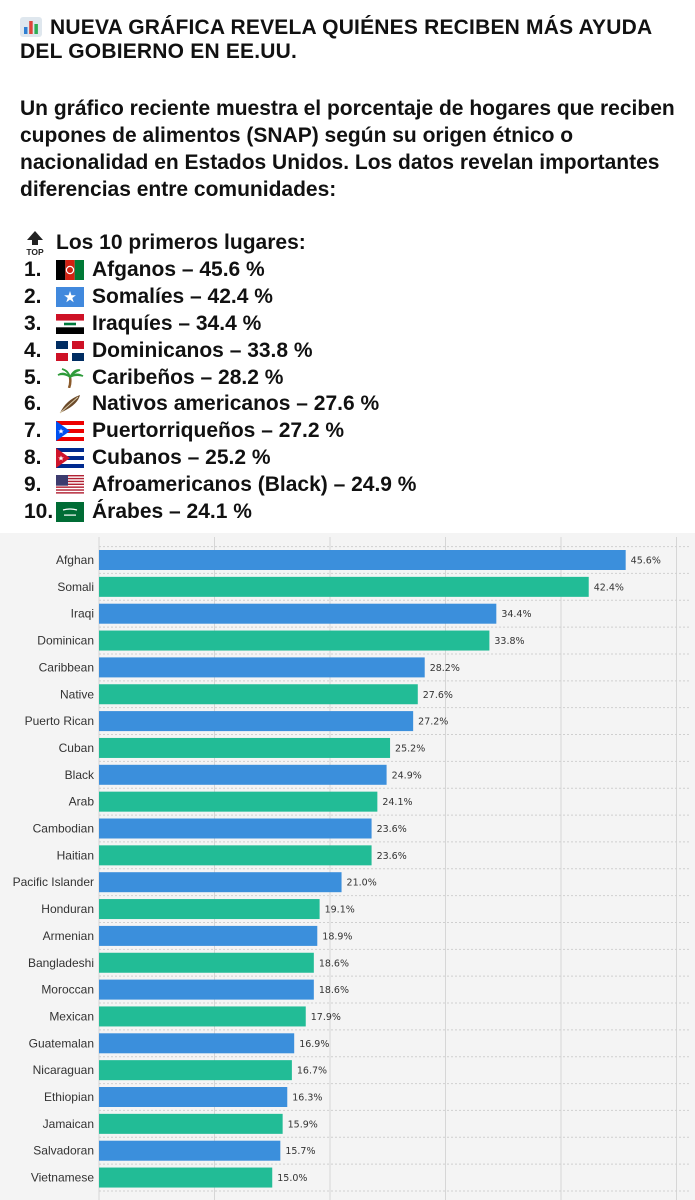 This screenshot has width=695, height=1200. I want to click on value-label: 28.2%, so click(445, 668).